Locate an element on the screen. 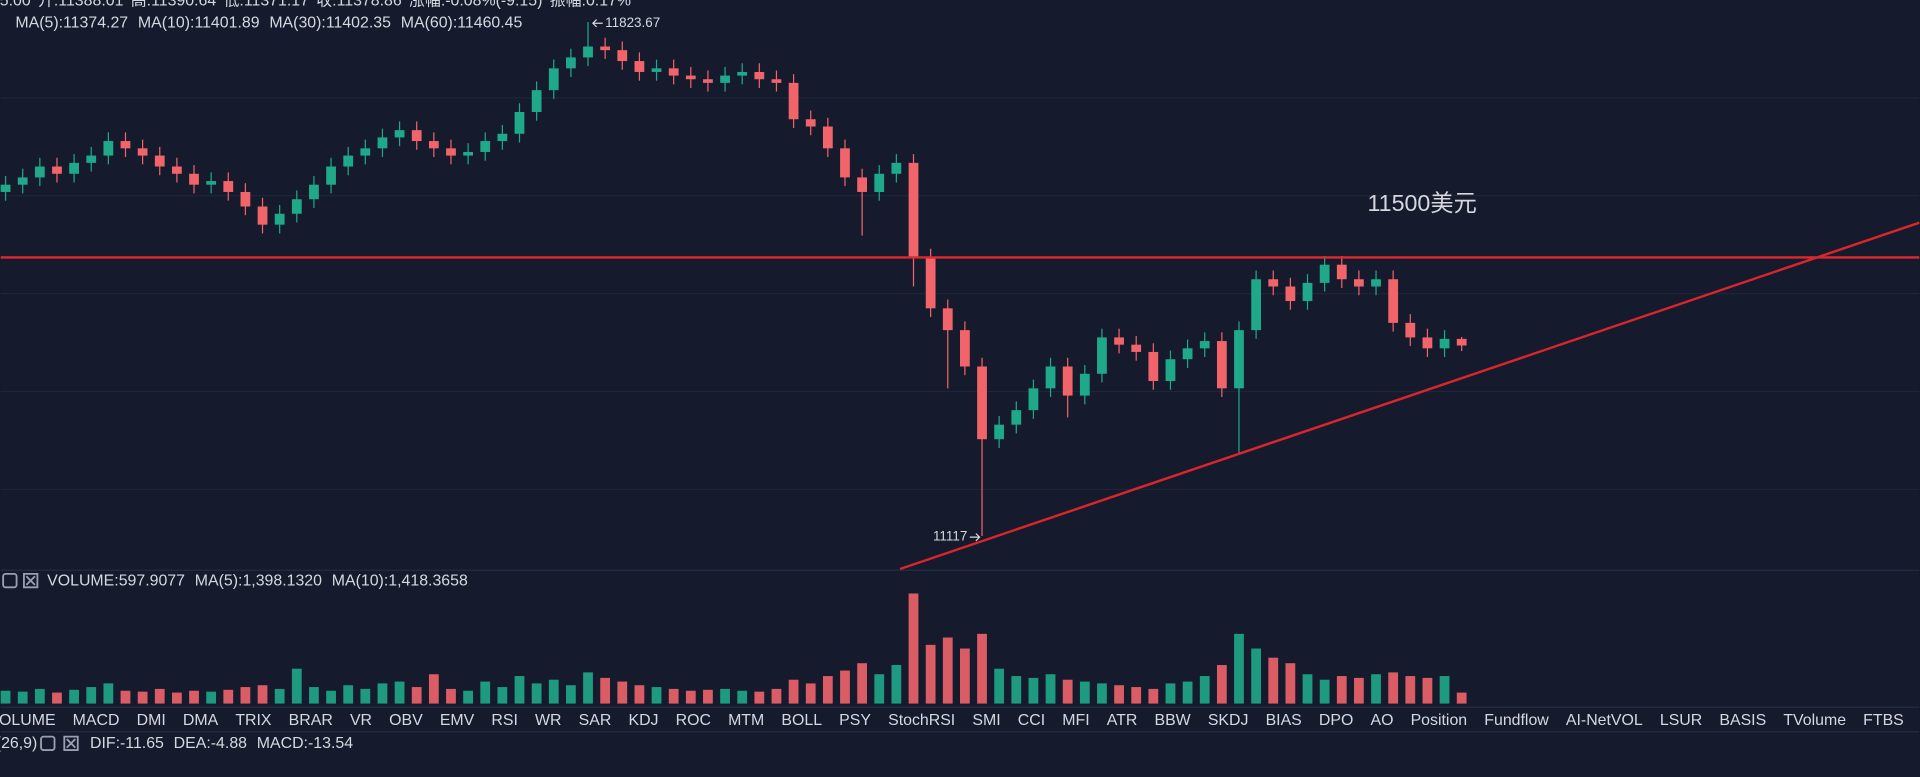 The height and width of the screenshot is (777, 1920). indicator-tab: LSUR is located at coordinates (1681, 720).